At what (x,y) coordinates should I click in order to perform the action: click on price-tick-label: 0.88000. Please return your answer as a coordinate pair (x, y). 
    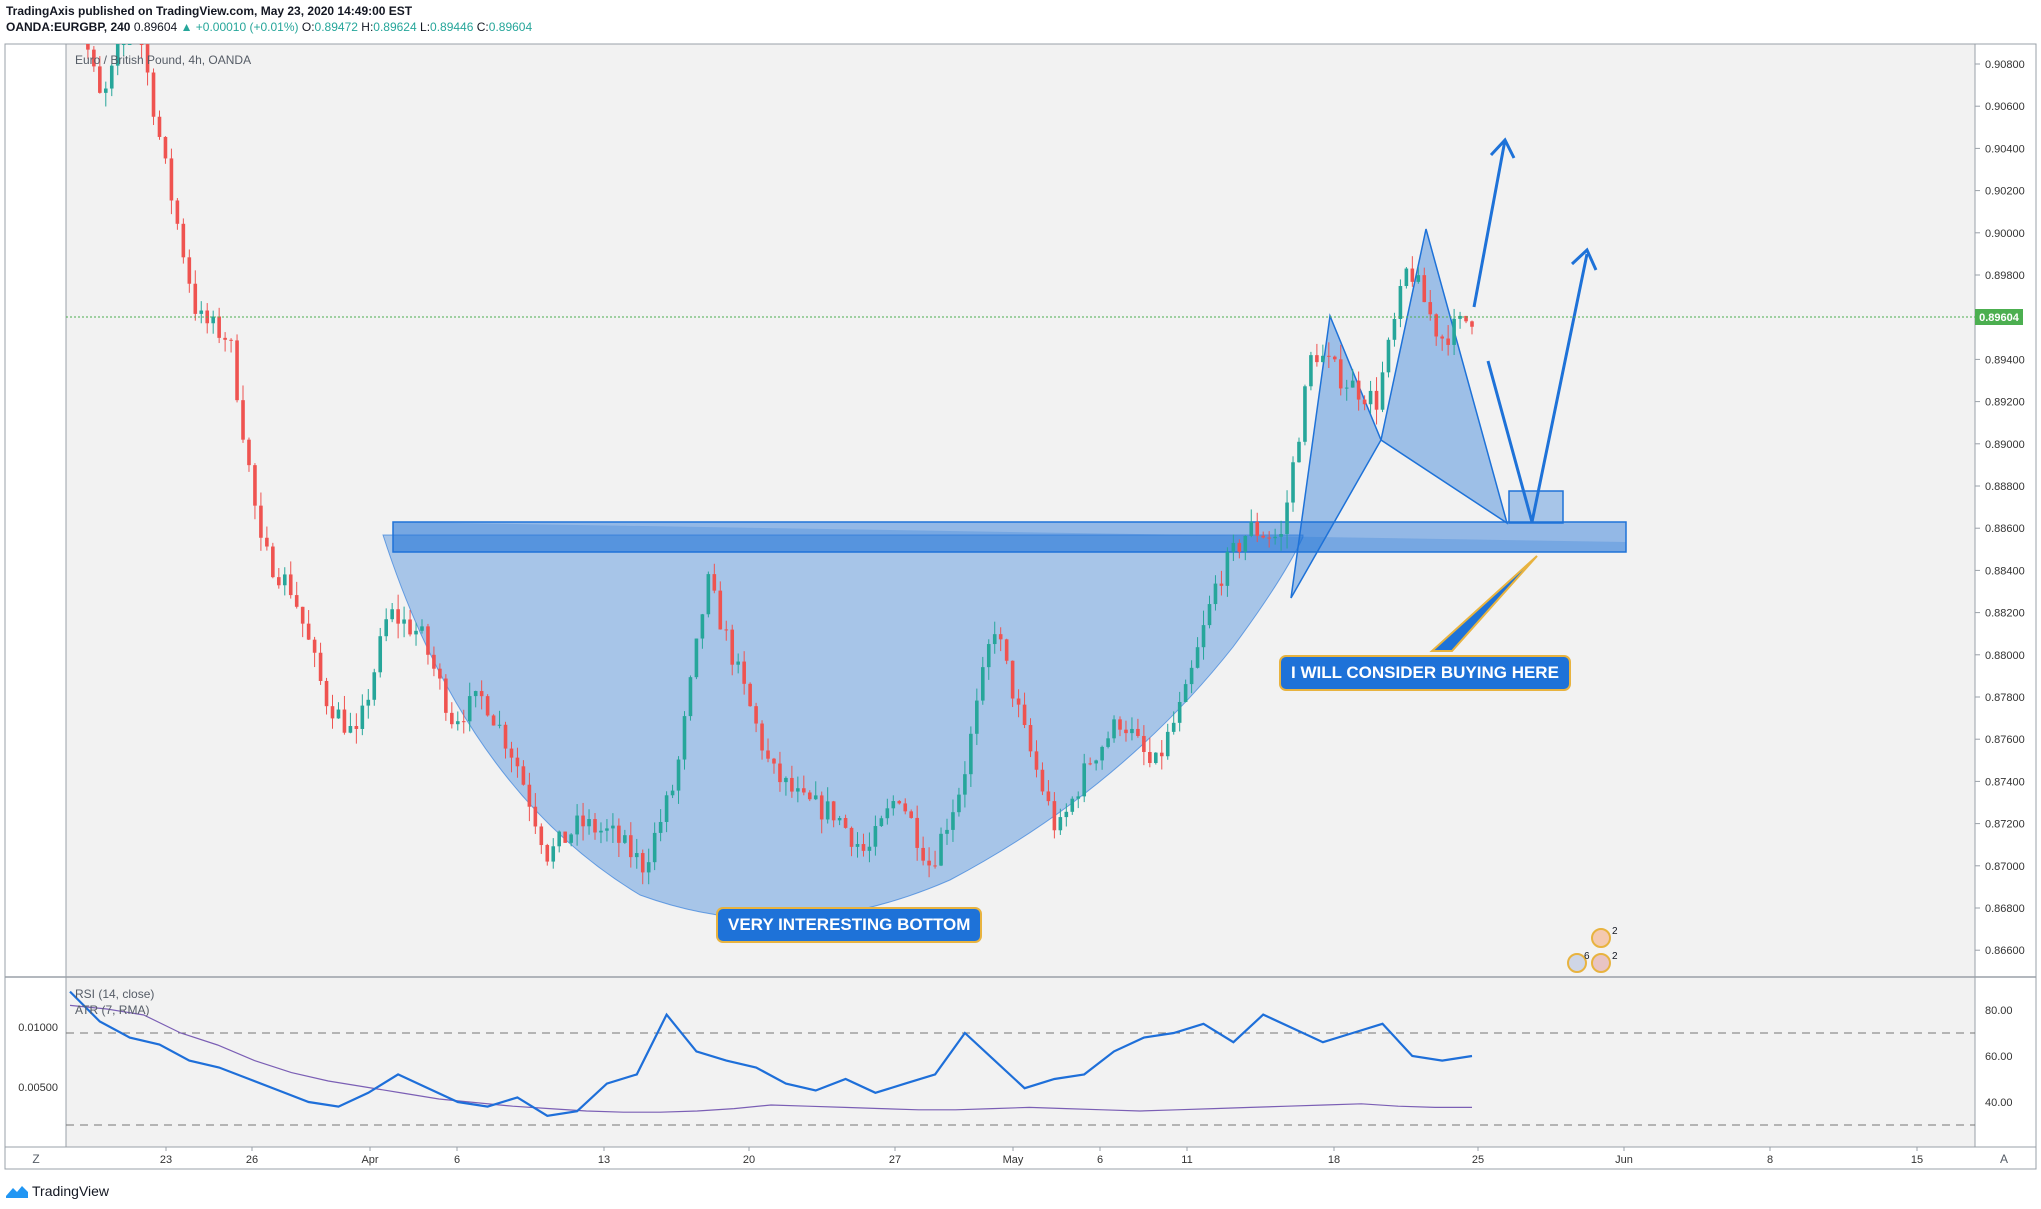
    Looking at the image, I should click on (2005, 656).